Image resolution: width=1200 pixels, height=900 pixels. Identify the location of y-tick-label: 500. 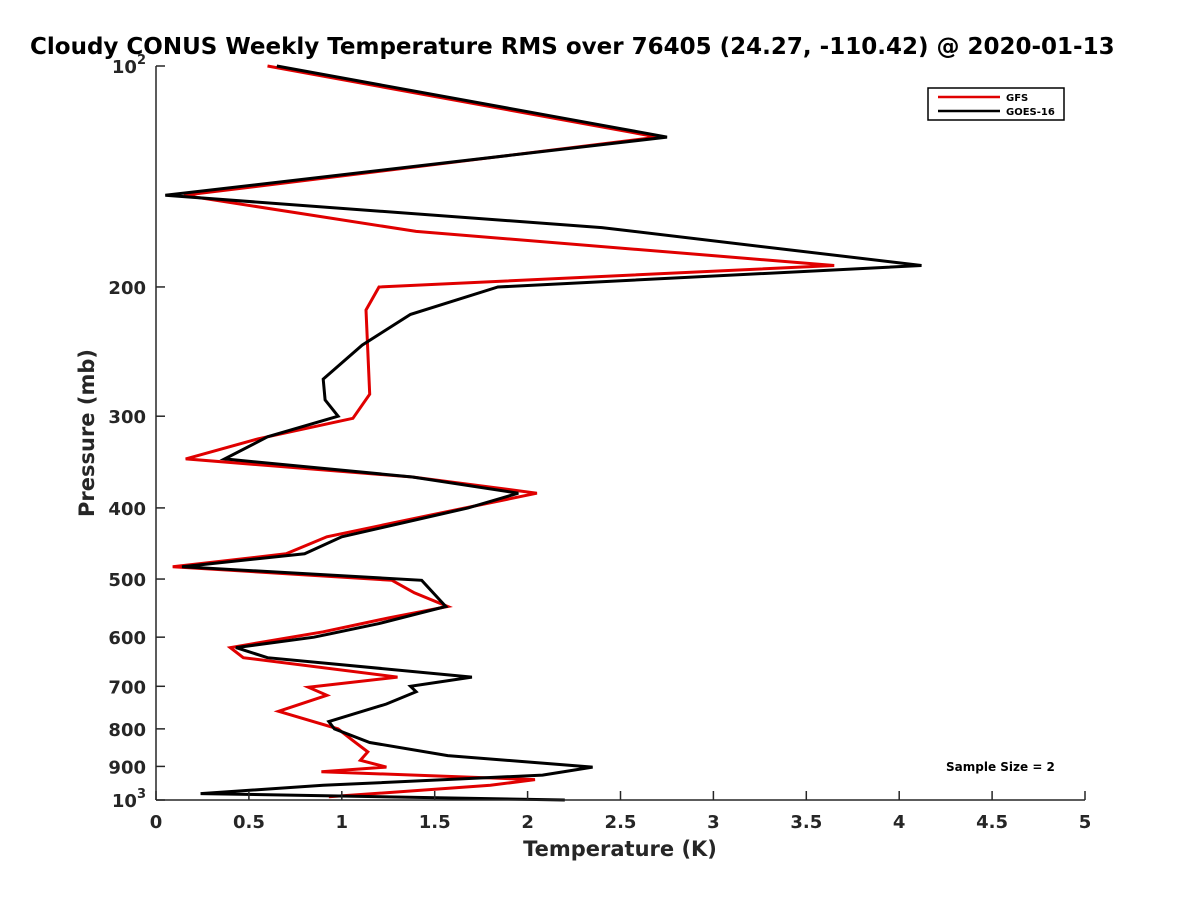
(127, 580).